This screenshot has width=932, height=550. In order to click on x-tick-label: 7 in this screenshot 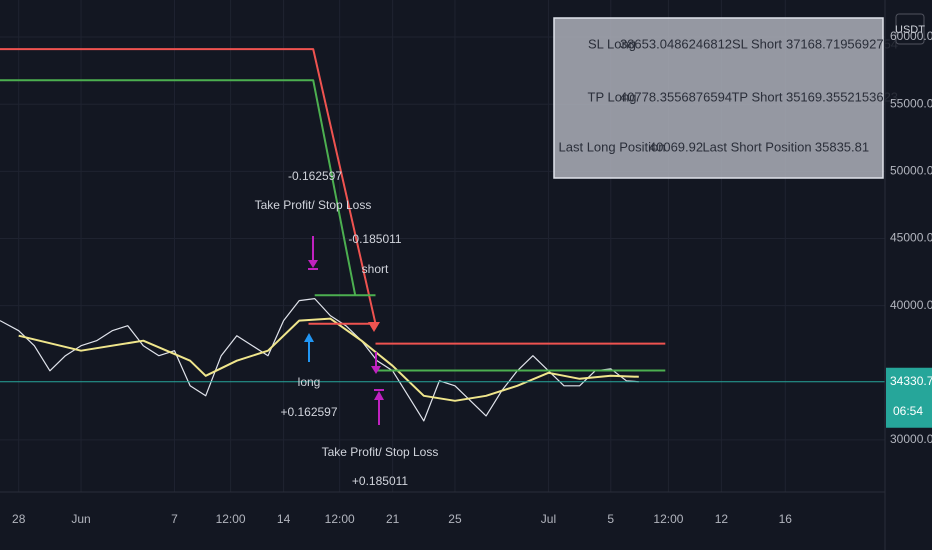, I will do `click(174, 519)`.